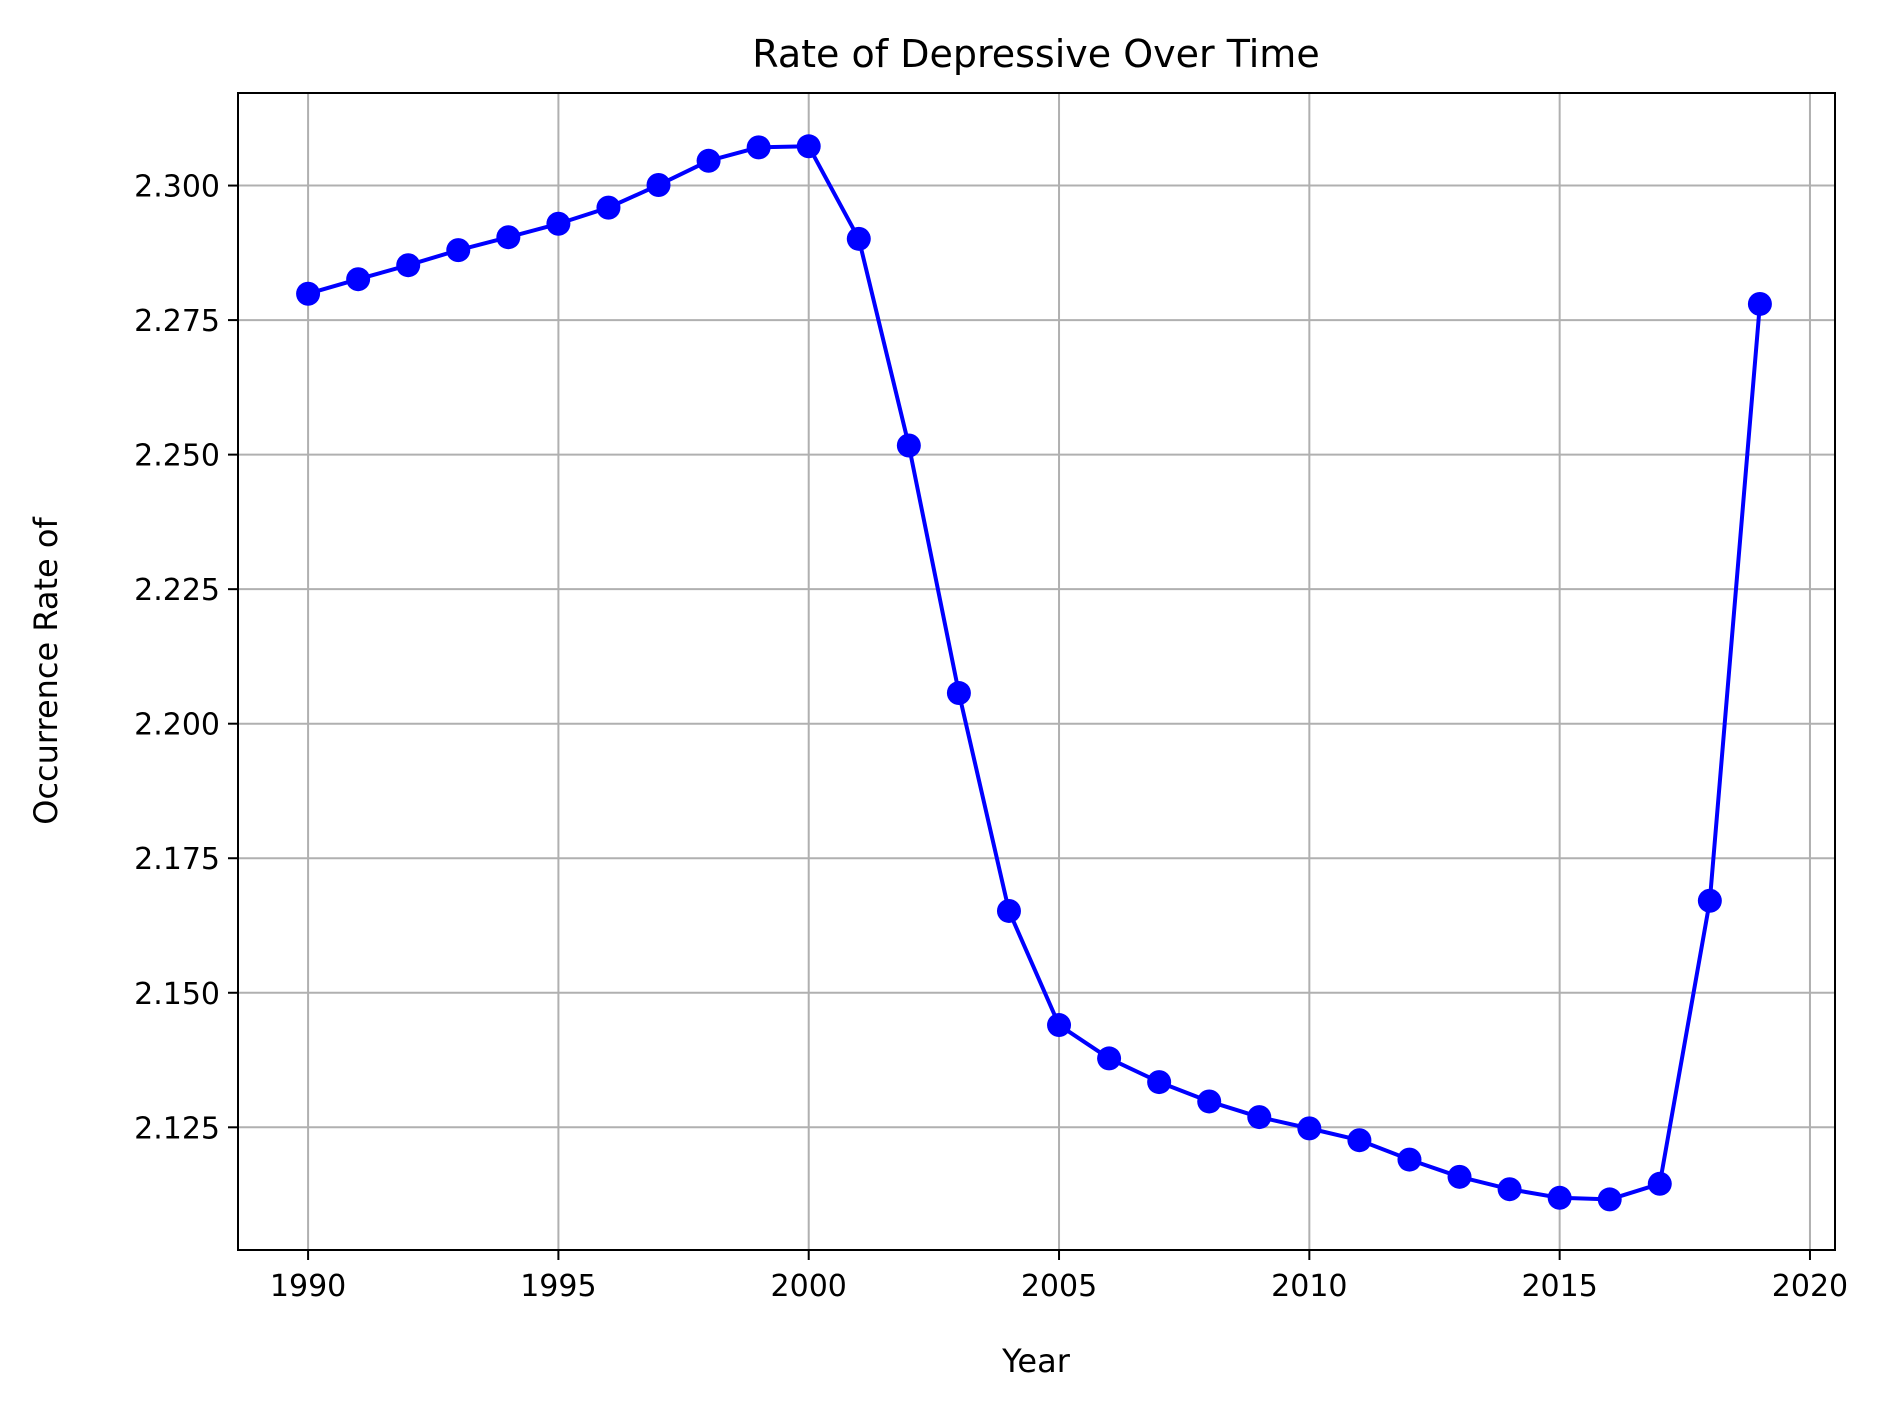  Describe the element at coordinates (1035, 54) in the screenshot. I see `chart-title: Rate of Depressive Over Time` at that location.